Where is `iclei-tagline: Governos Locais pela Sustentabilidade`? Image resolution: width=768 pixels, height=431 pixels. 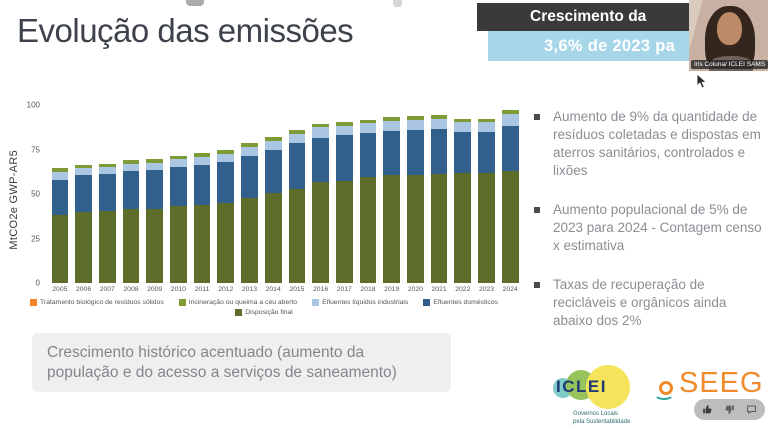 iclei-tagline: Governos Locais pela Sustentabilidade is located at coordinates (602, 418).